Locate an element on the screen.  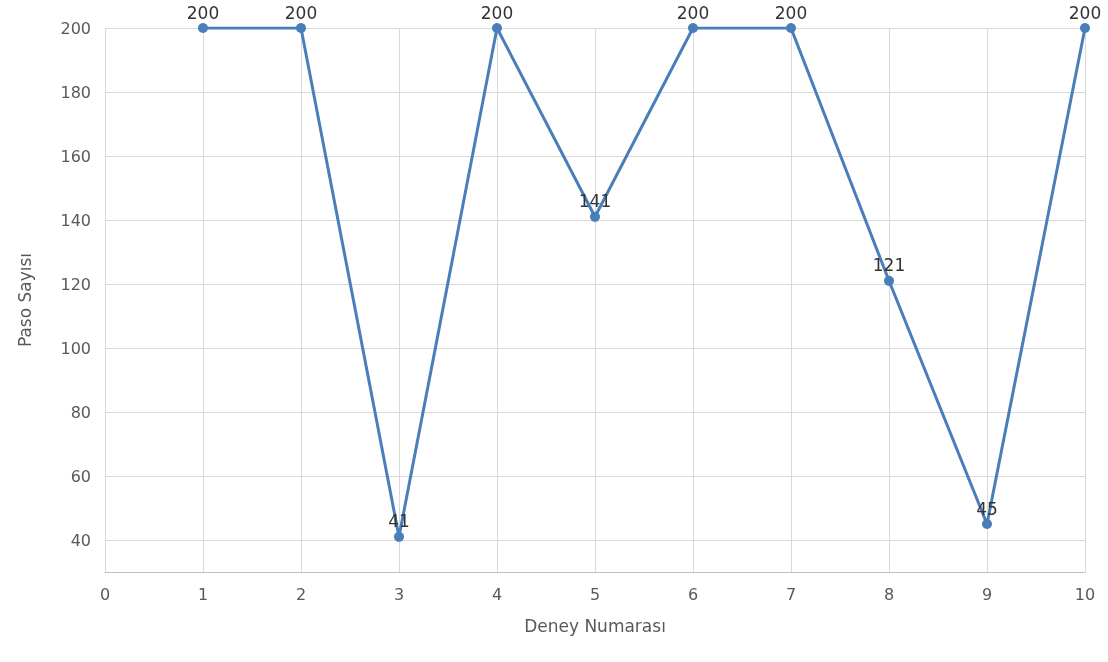
x-tick-label: 5 is located at coordinates (595, 594).